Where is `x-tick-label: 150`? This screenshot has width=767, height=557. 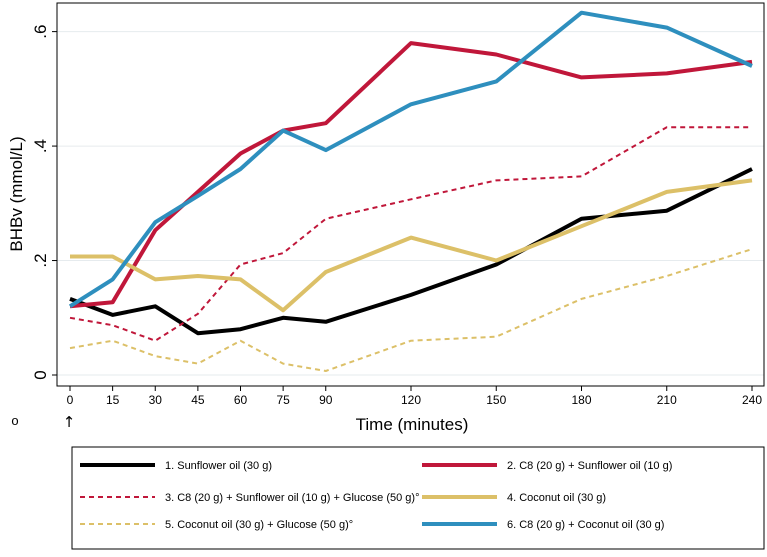
x-tick-label: 150 is located at coordinates (496, 400).